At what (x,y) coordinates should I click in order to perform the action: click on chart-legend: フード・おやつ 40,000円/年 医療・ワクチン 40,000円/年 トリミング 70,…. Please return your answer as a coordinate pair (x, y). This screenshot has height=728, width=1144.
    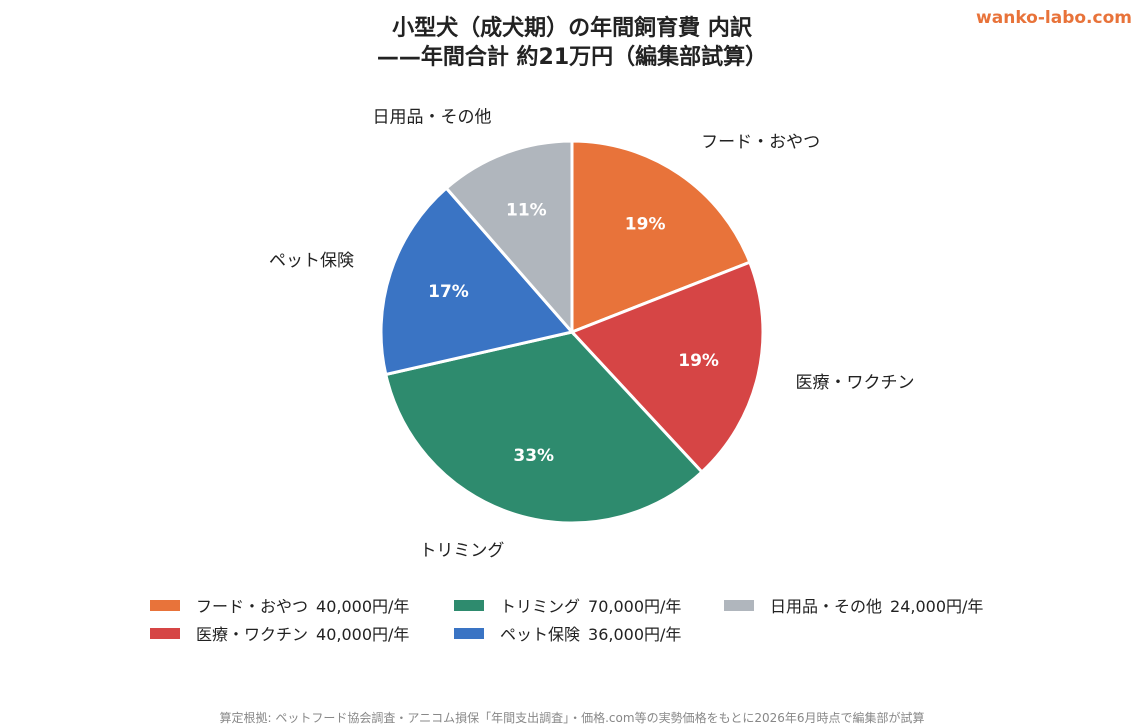
    Looking at the image, I should click on (590, 622).